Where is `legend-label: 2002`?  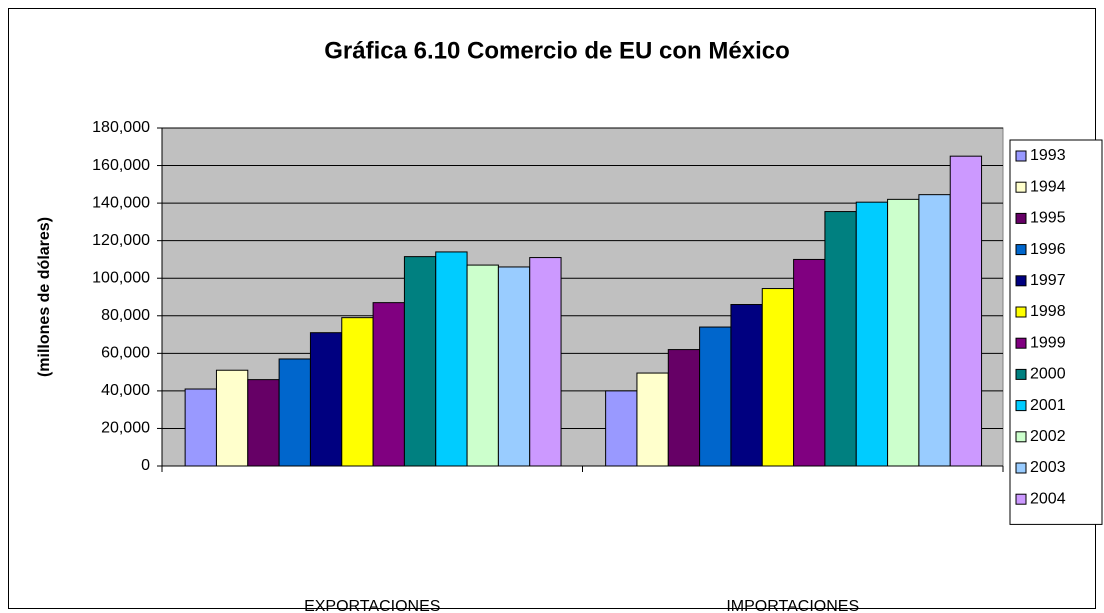
legend-label: 2002 is located at coordinates (1048, 436).